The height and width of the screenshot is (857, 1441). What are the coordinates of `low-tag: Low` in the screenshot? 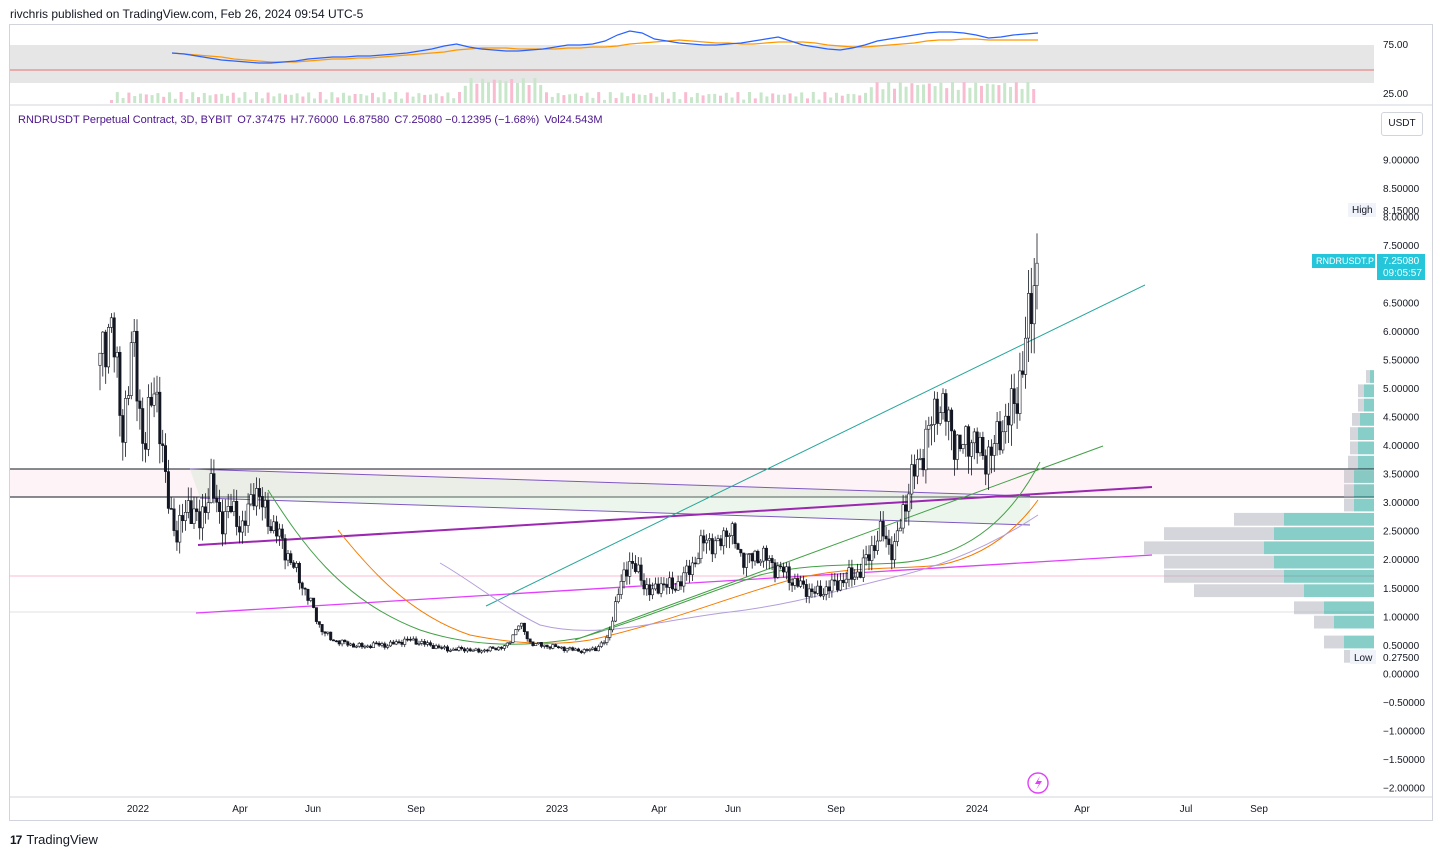 It's located at (1363, 658).